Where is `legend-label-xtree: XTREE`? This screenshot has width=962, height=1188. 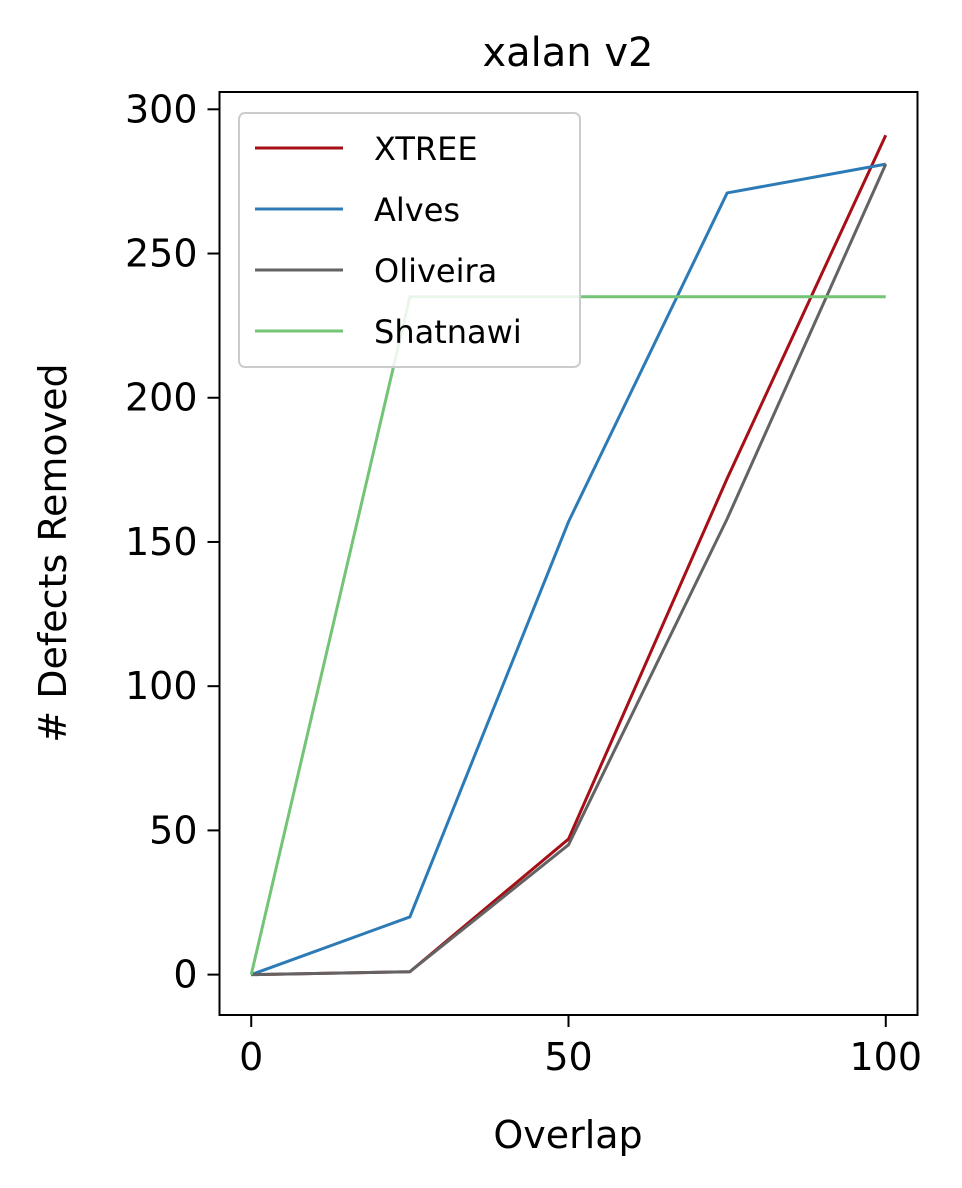 legend-label-xtree: XTREE is located at coordinates (426, 149).